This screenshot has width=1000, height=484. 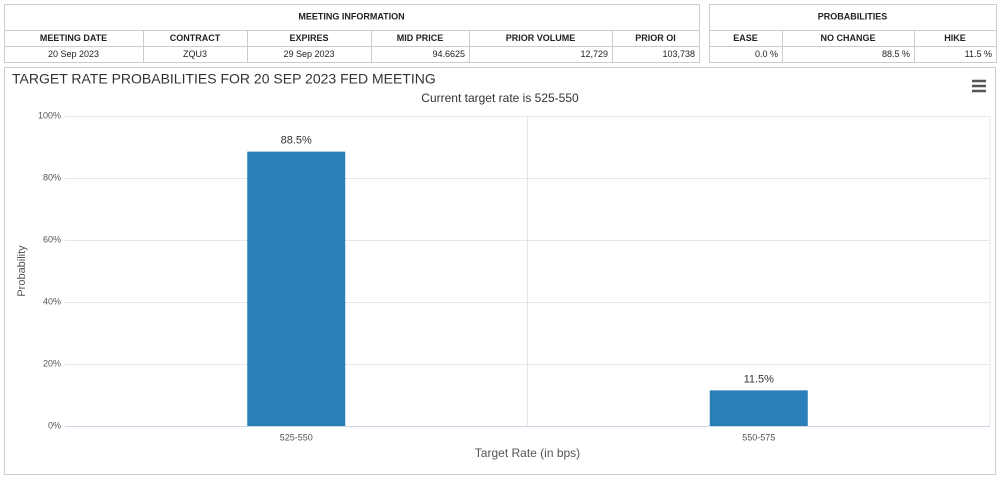 What do you see at coordinates (52, 363) in the screenshot?
I see `y-tick-label: 20%` at bounding box center [52, 363].